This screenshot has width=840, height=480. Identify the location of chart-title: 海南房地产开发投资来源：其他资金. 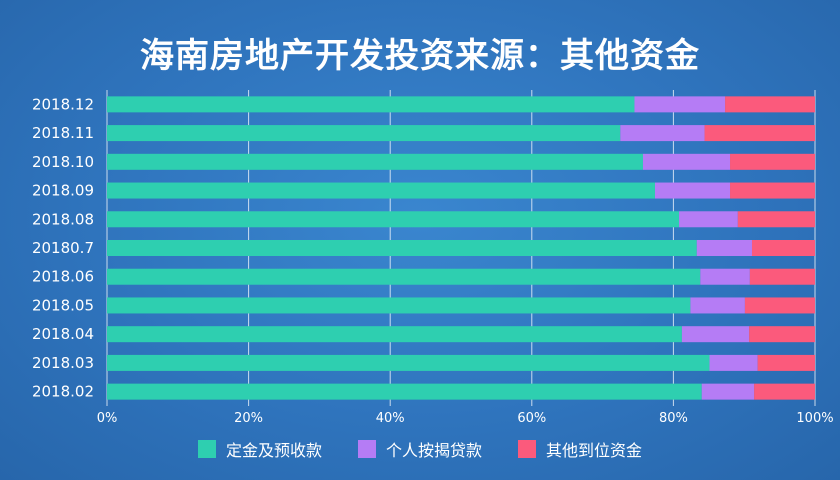
(420, 56).